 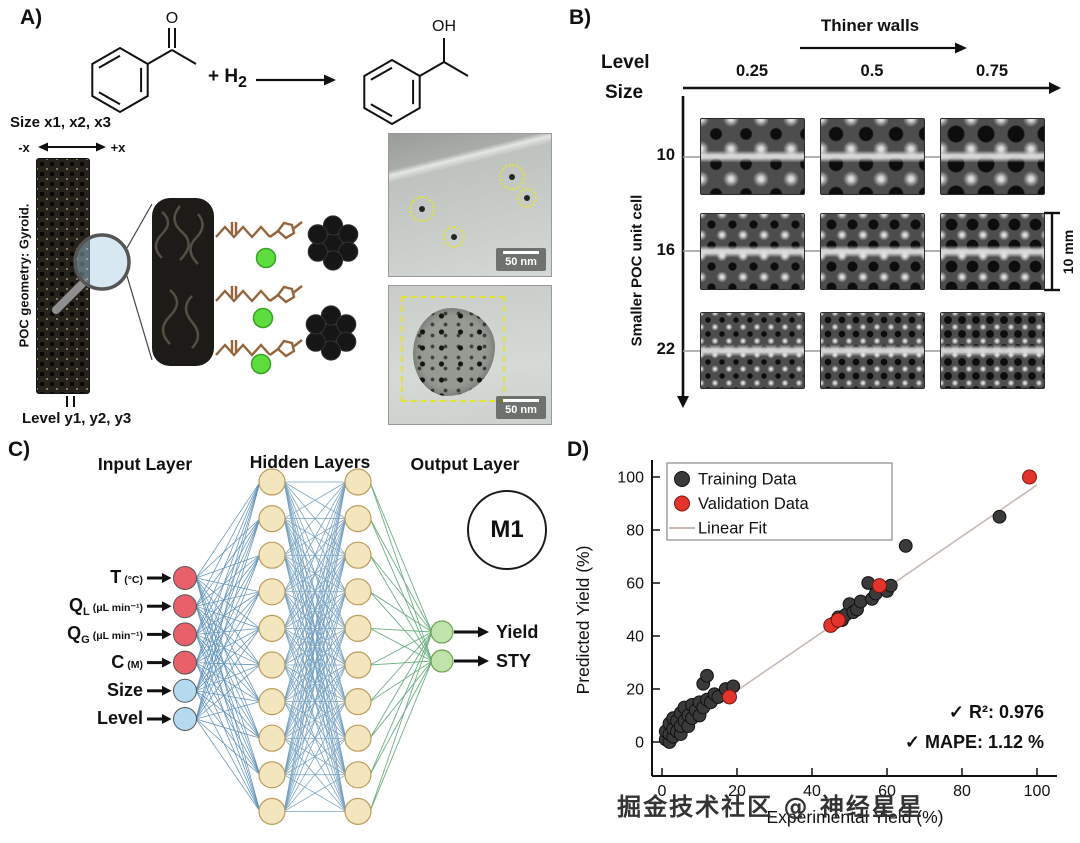 I want to click on thiner-walls-label: Thiner walls, so click(x=870, y=25).